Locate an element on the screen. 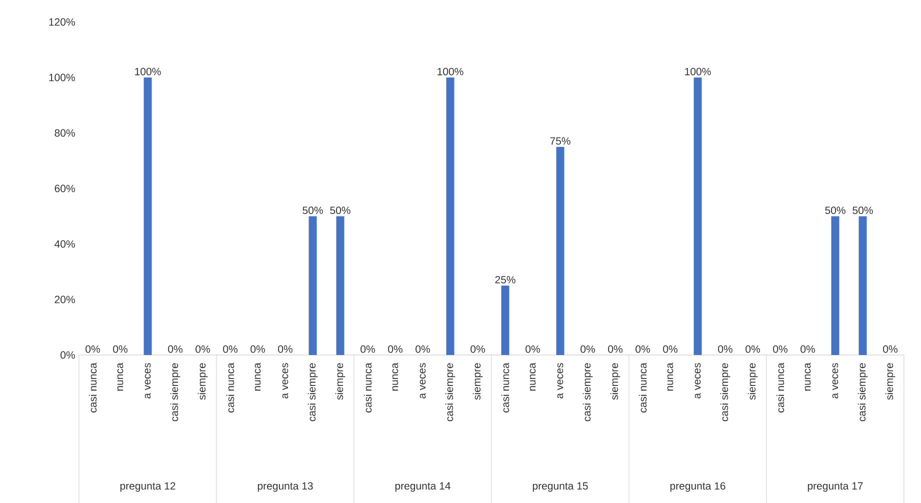  text: pregunta 12 is located at coordinates (148, 487).